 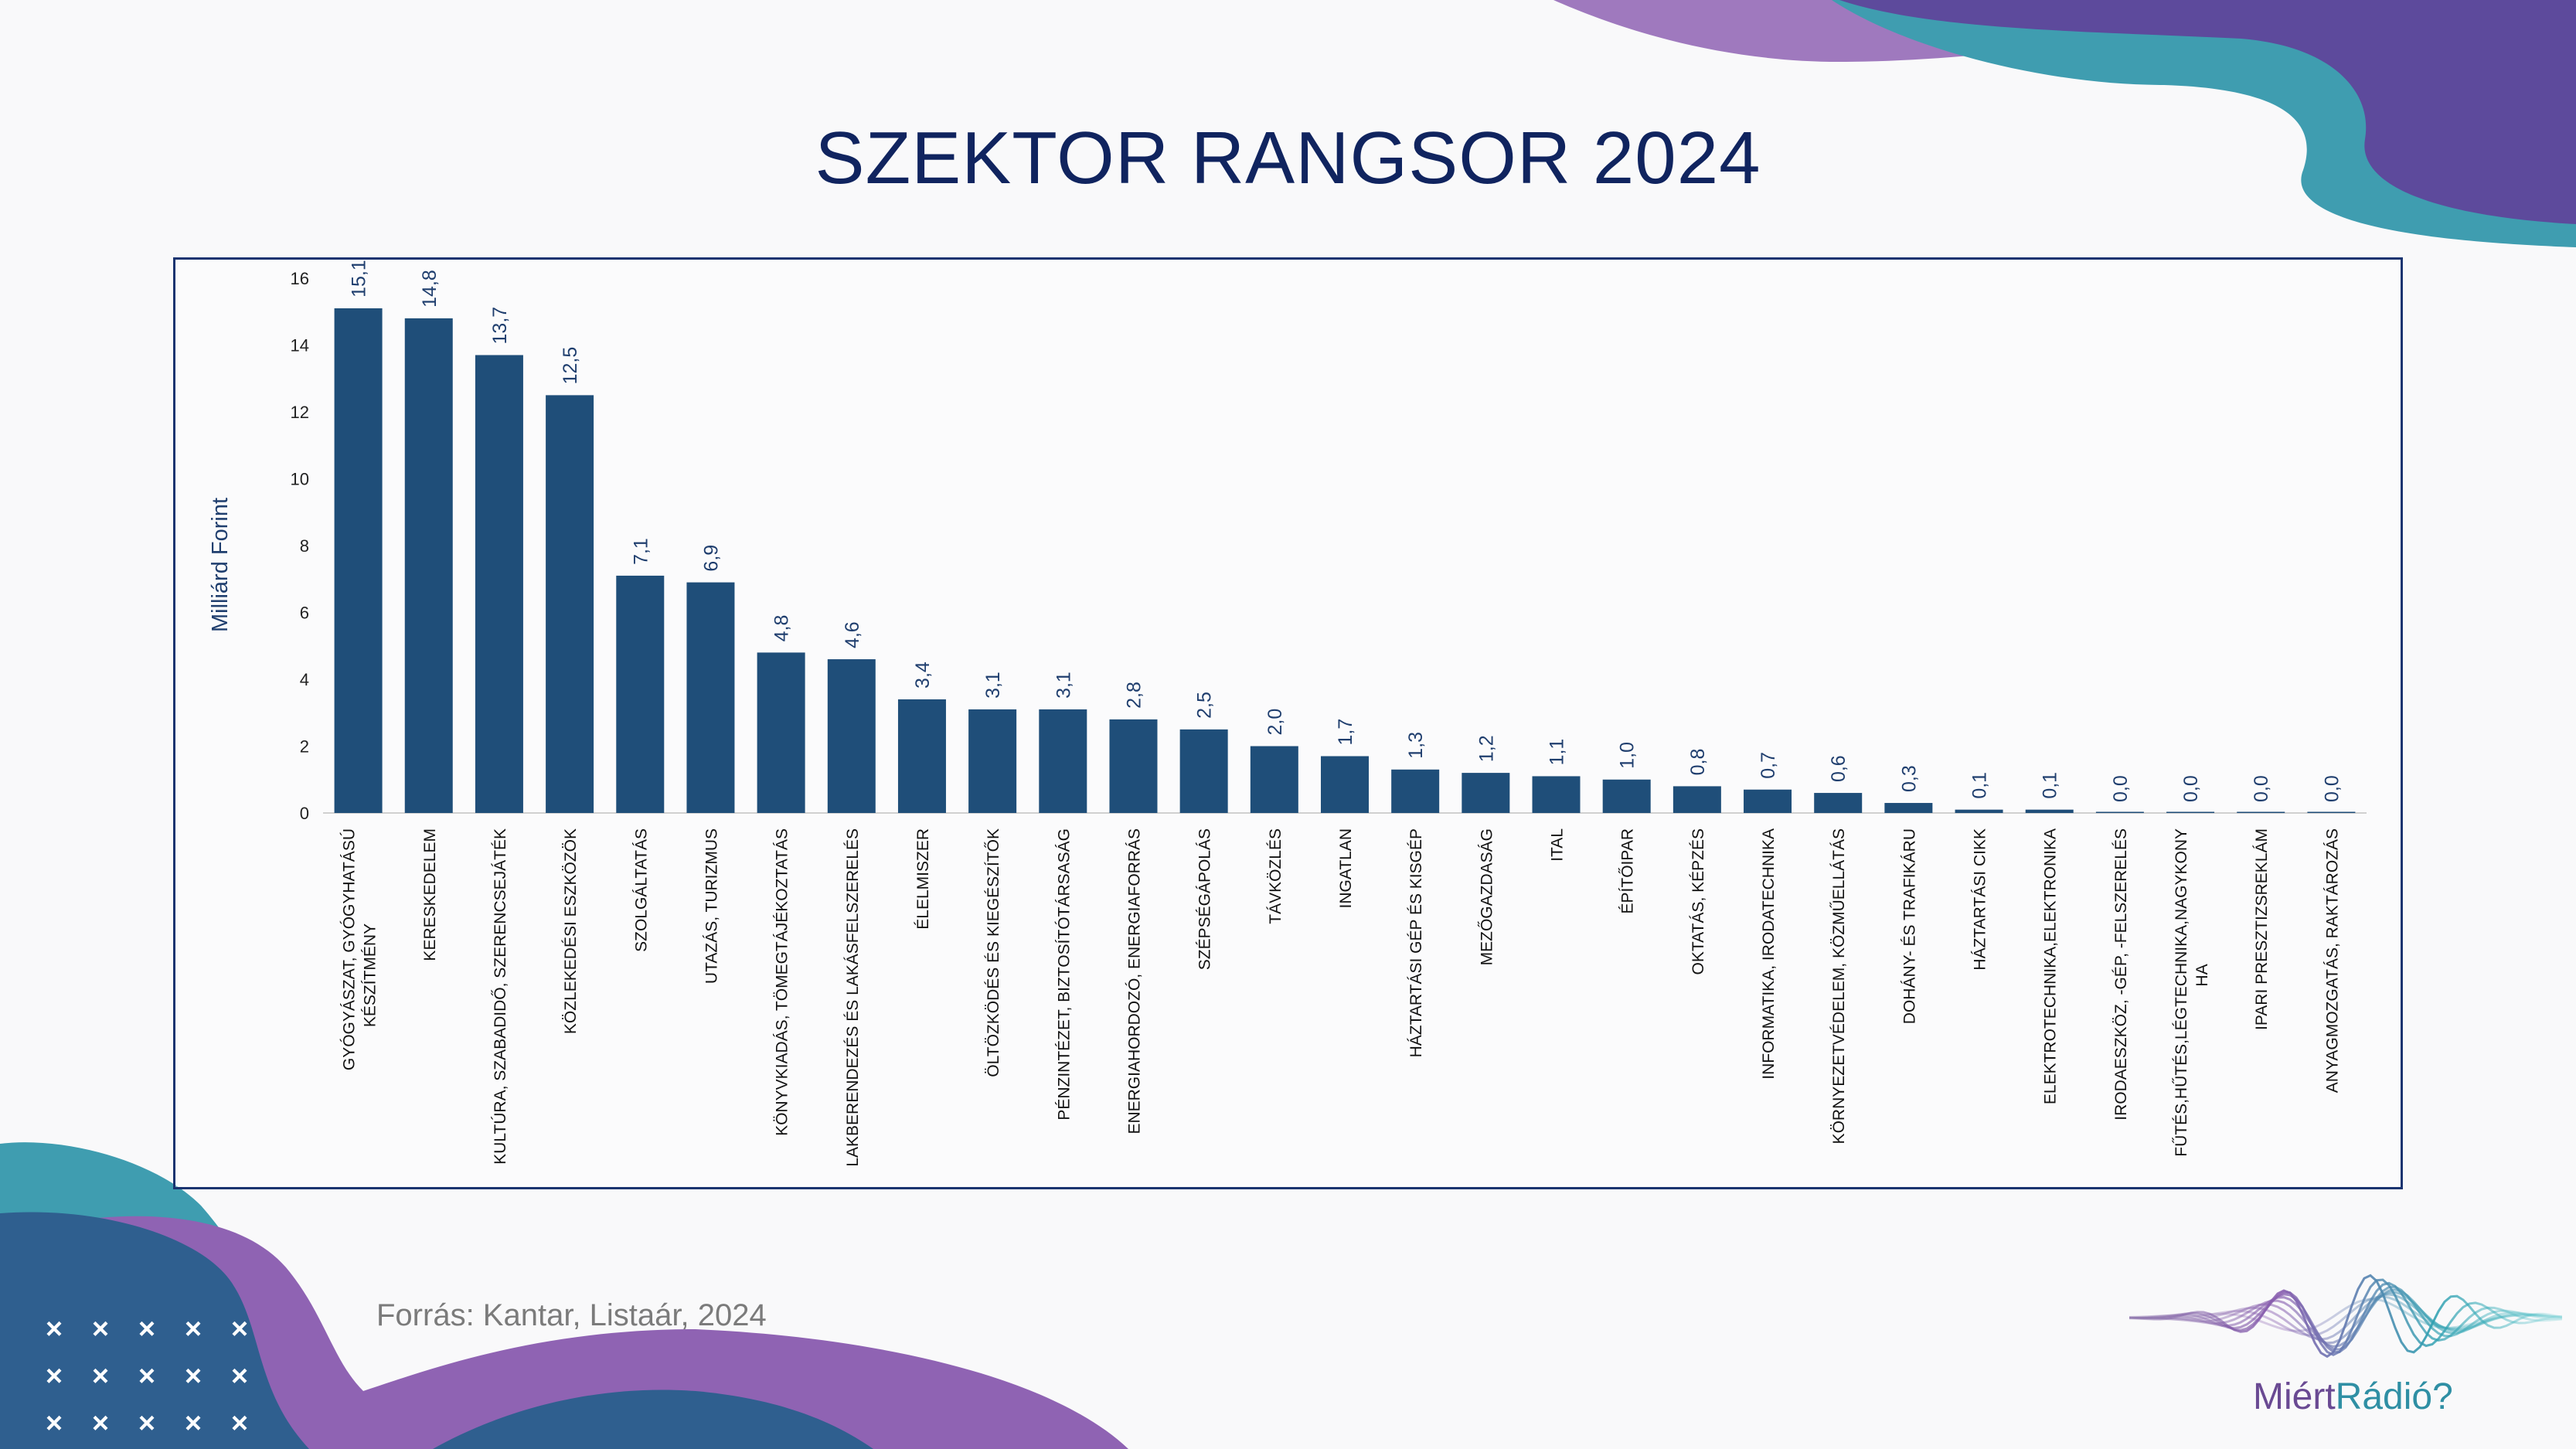 What do you see at coordinates (304, 546) in the screenshot?
I see `y-tick-label: 8` at bounding box center [304, 546].